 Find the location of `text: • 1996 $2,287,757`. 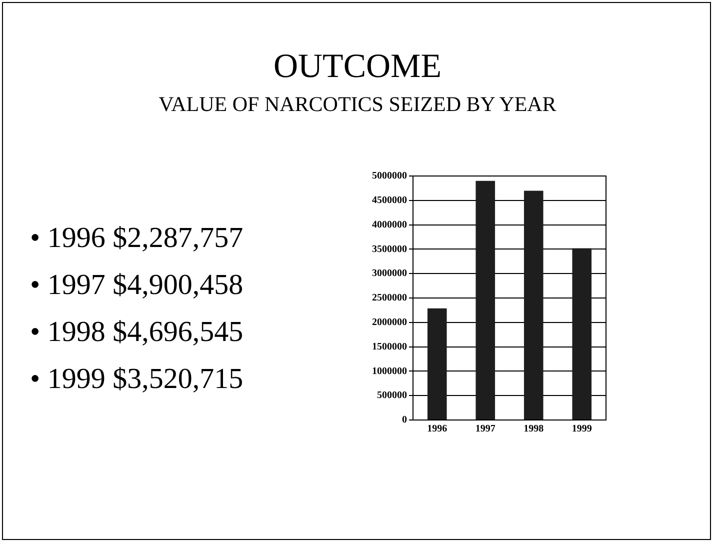

text: • 1996 $2,287,757 is located at coordinates (137, 238).